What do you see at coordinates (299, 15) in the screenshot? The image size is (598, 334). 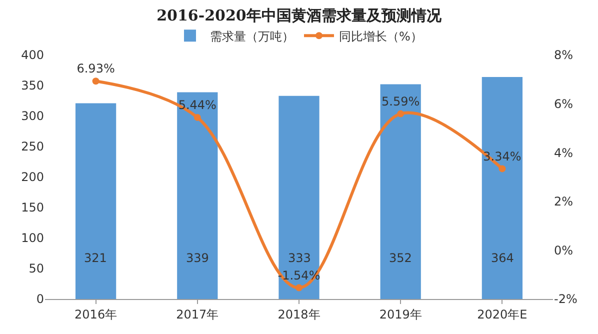 I see `chart-title: 2016-2020年中国黄酒需求量及预测情况` at bounding box center [299, 15].